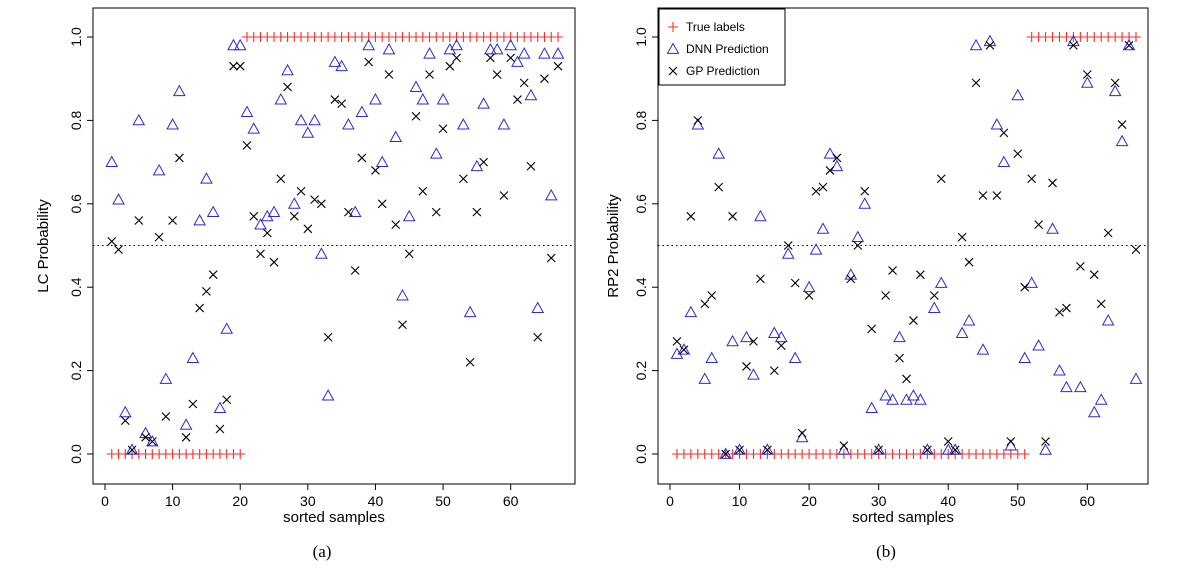 The height and width of the screenshot is (575, 1177). Describe the element at coordinates (334, 517) in the screenshot. I see `x-axis-label: sorted samples` at that location.